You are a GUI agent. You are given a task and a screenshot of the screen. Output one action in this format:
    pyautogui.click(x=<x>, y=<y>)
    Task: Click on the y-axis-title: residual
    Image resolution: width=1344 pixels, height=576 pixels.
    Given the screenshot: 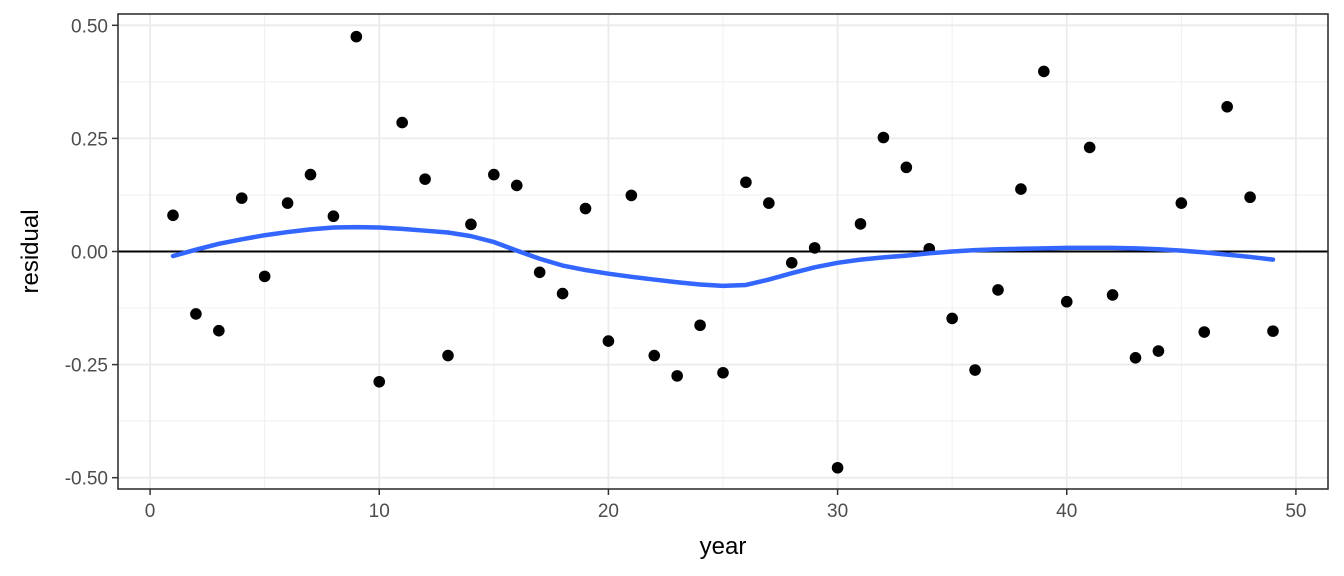 What is the action you would take?
    pyautogui.click(x=30, y=251)
    